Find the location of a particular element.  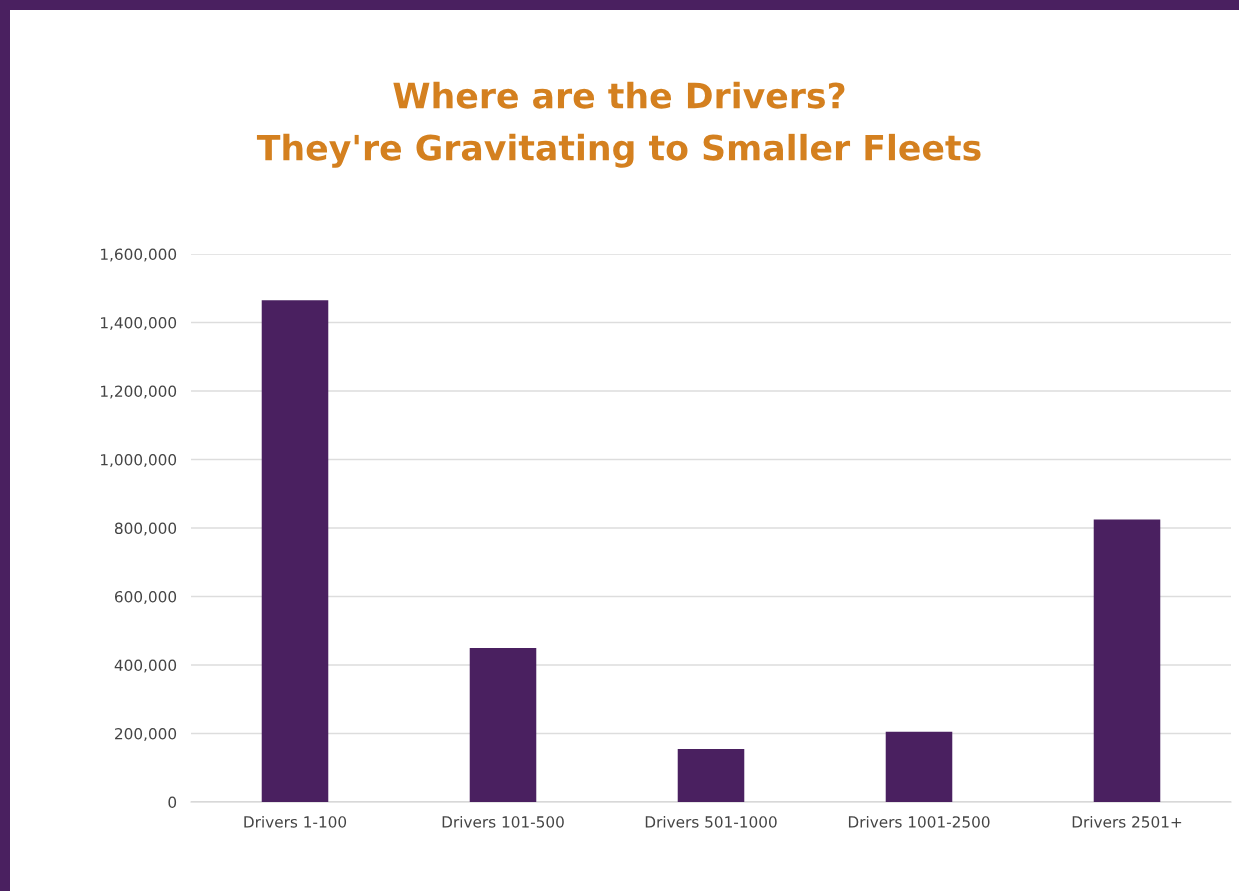

x-tick-label: Drivers 1001-2500 is located at coordinates (919, 821).